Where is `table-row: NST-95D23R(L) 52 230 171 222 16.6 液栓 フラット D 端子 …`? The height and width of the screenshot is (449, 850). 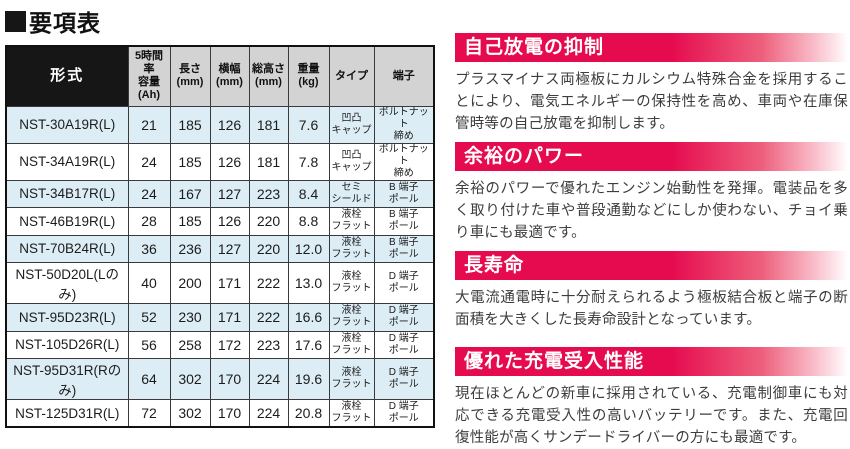
table-row: NST-95D23R(L) 52 230 171 222 16.6 液栓 フラット D 端子 … is located at coordinates (220, 317).